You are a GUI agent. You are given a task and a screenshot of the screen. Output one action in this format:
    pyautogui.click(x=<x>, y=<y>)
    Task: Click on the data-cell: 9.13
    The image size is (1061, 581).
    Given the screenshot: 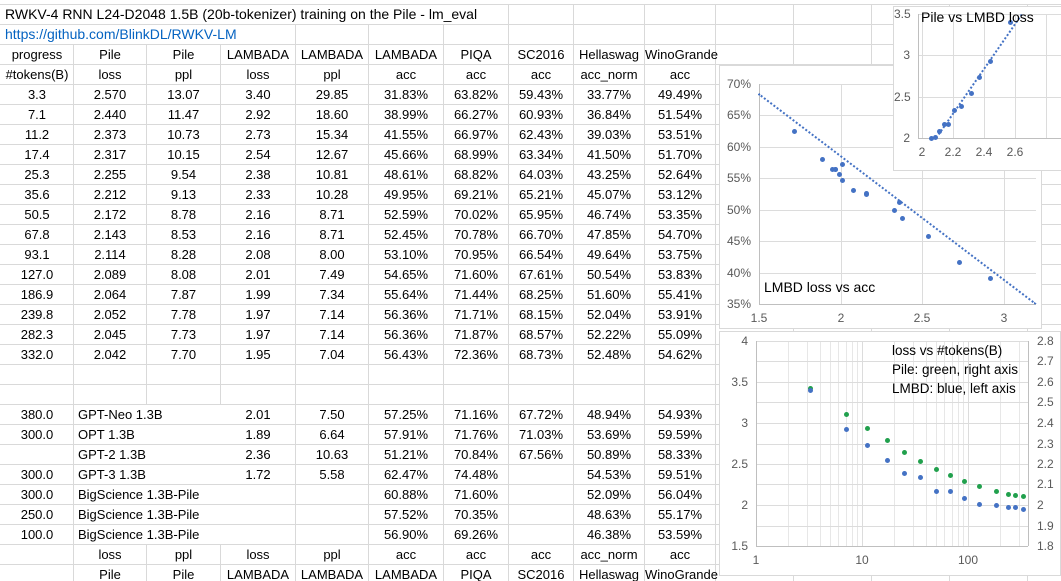 What is the action you would take?
    pyautogui.click(x=183, y=194)
    